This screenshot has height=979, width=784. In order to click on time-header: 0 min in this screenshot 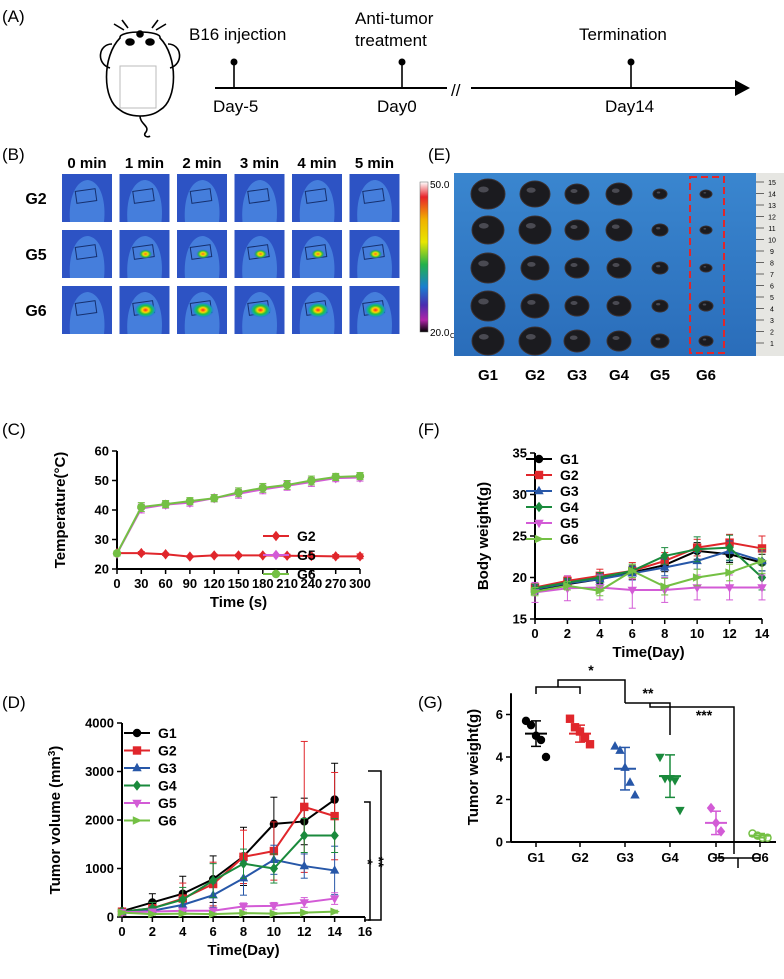, I will do `click(86, 163)`.